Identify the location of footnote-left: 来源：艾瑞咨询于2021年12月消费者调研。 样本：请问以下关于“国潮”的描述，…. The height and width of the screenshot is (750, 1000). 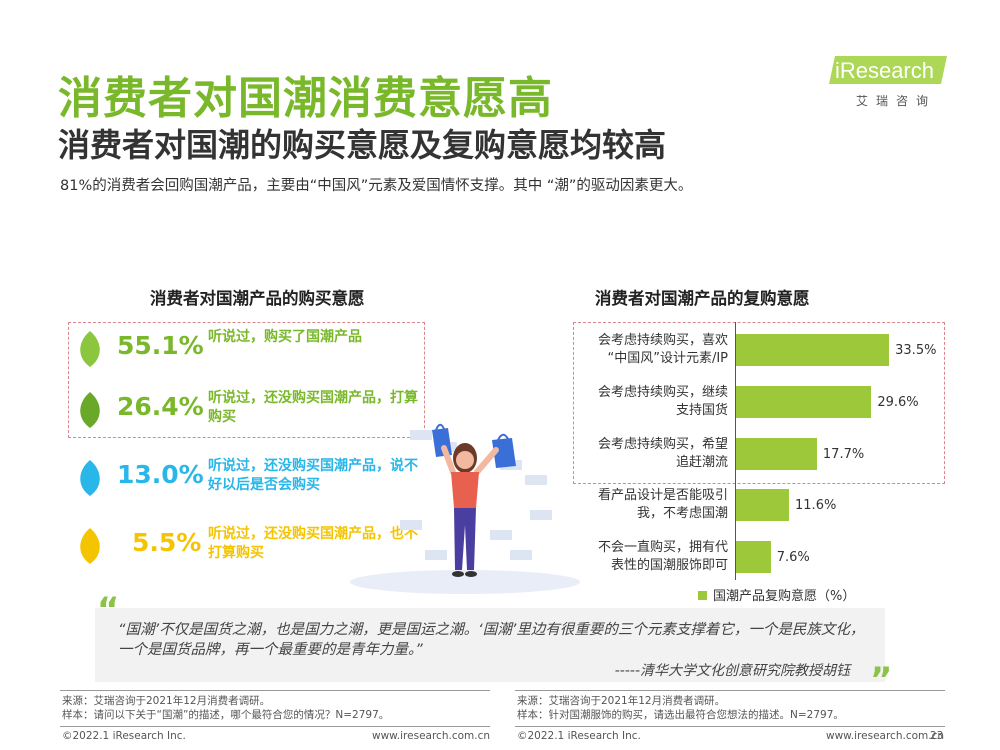
(225, 708).